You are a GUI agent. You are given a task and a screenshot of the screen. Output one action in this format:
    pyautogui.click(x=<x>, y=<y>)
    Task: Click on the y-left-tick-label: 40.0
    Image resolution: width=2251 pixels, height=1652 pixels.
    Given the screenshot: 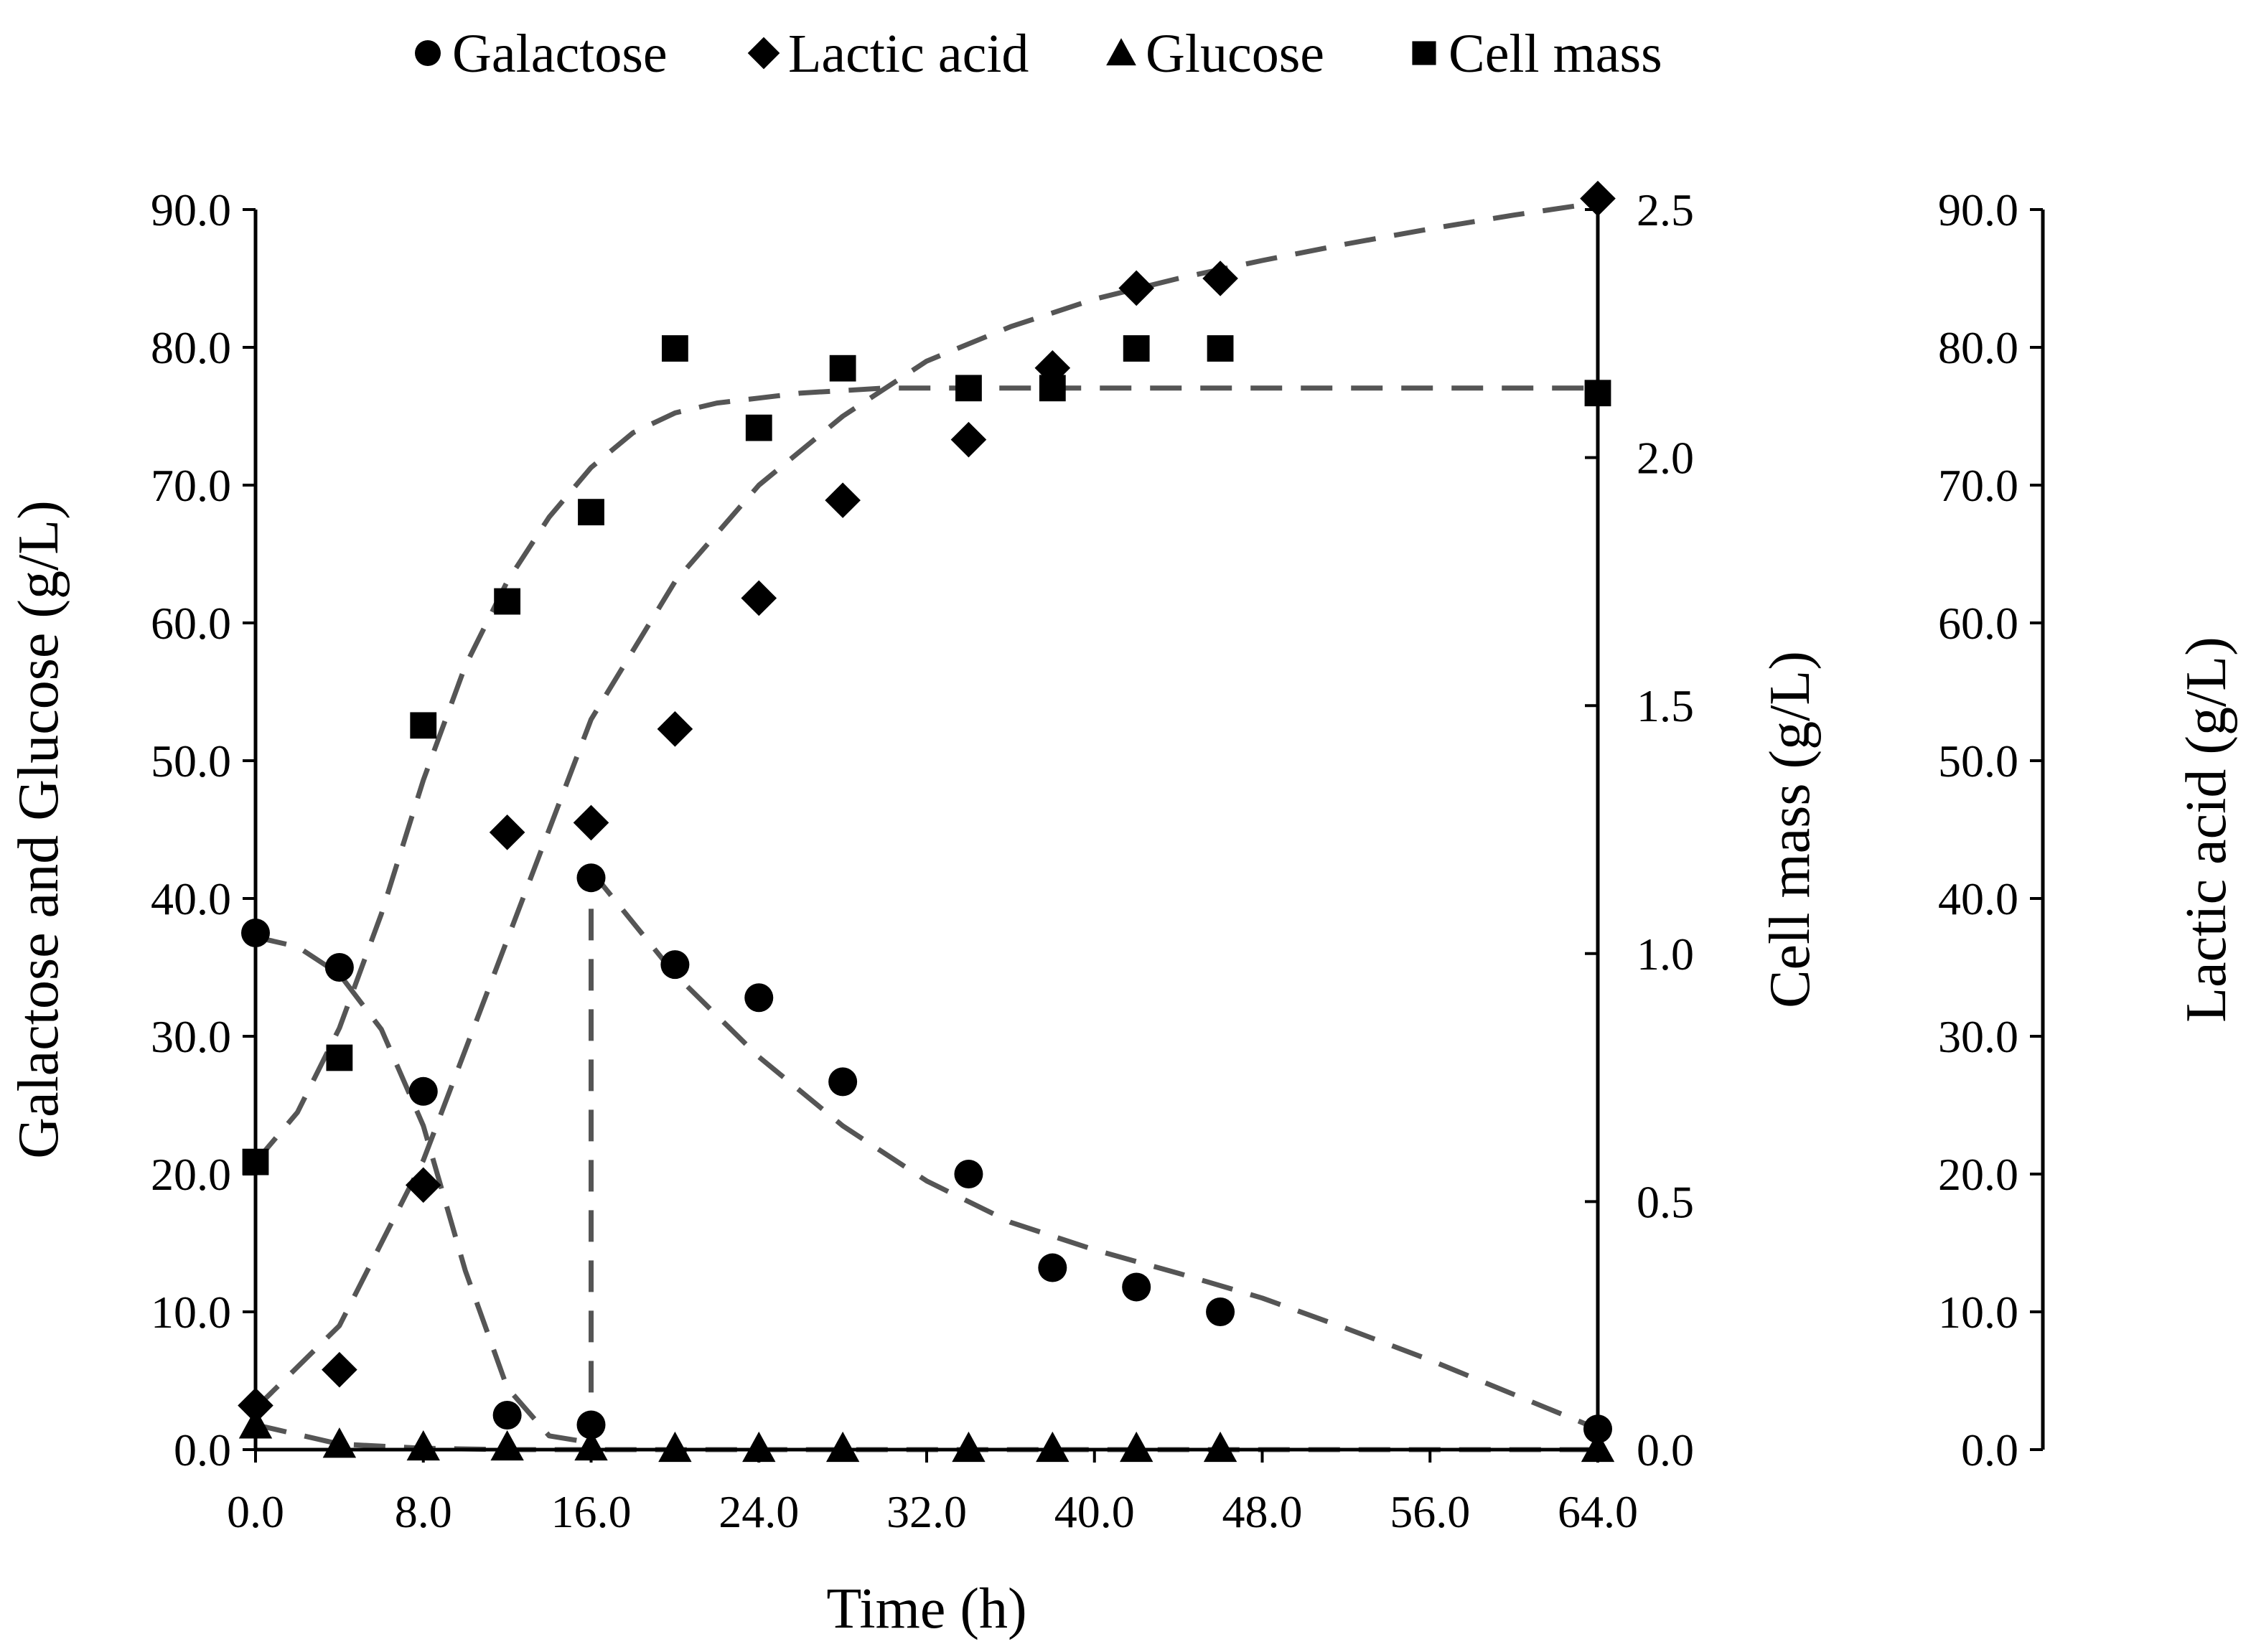 What is the action you would take?
    pyautogui.click(x=191, y=898)
    